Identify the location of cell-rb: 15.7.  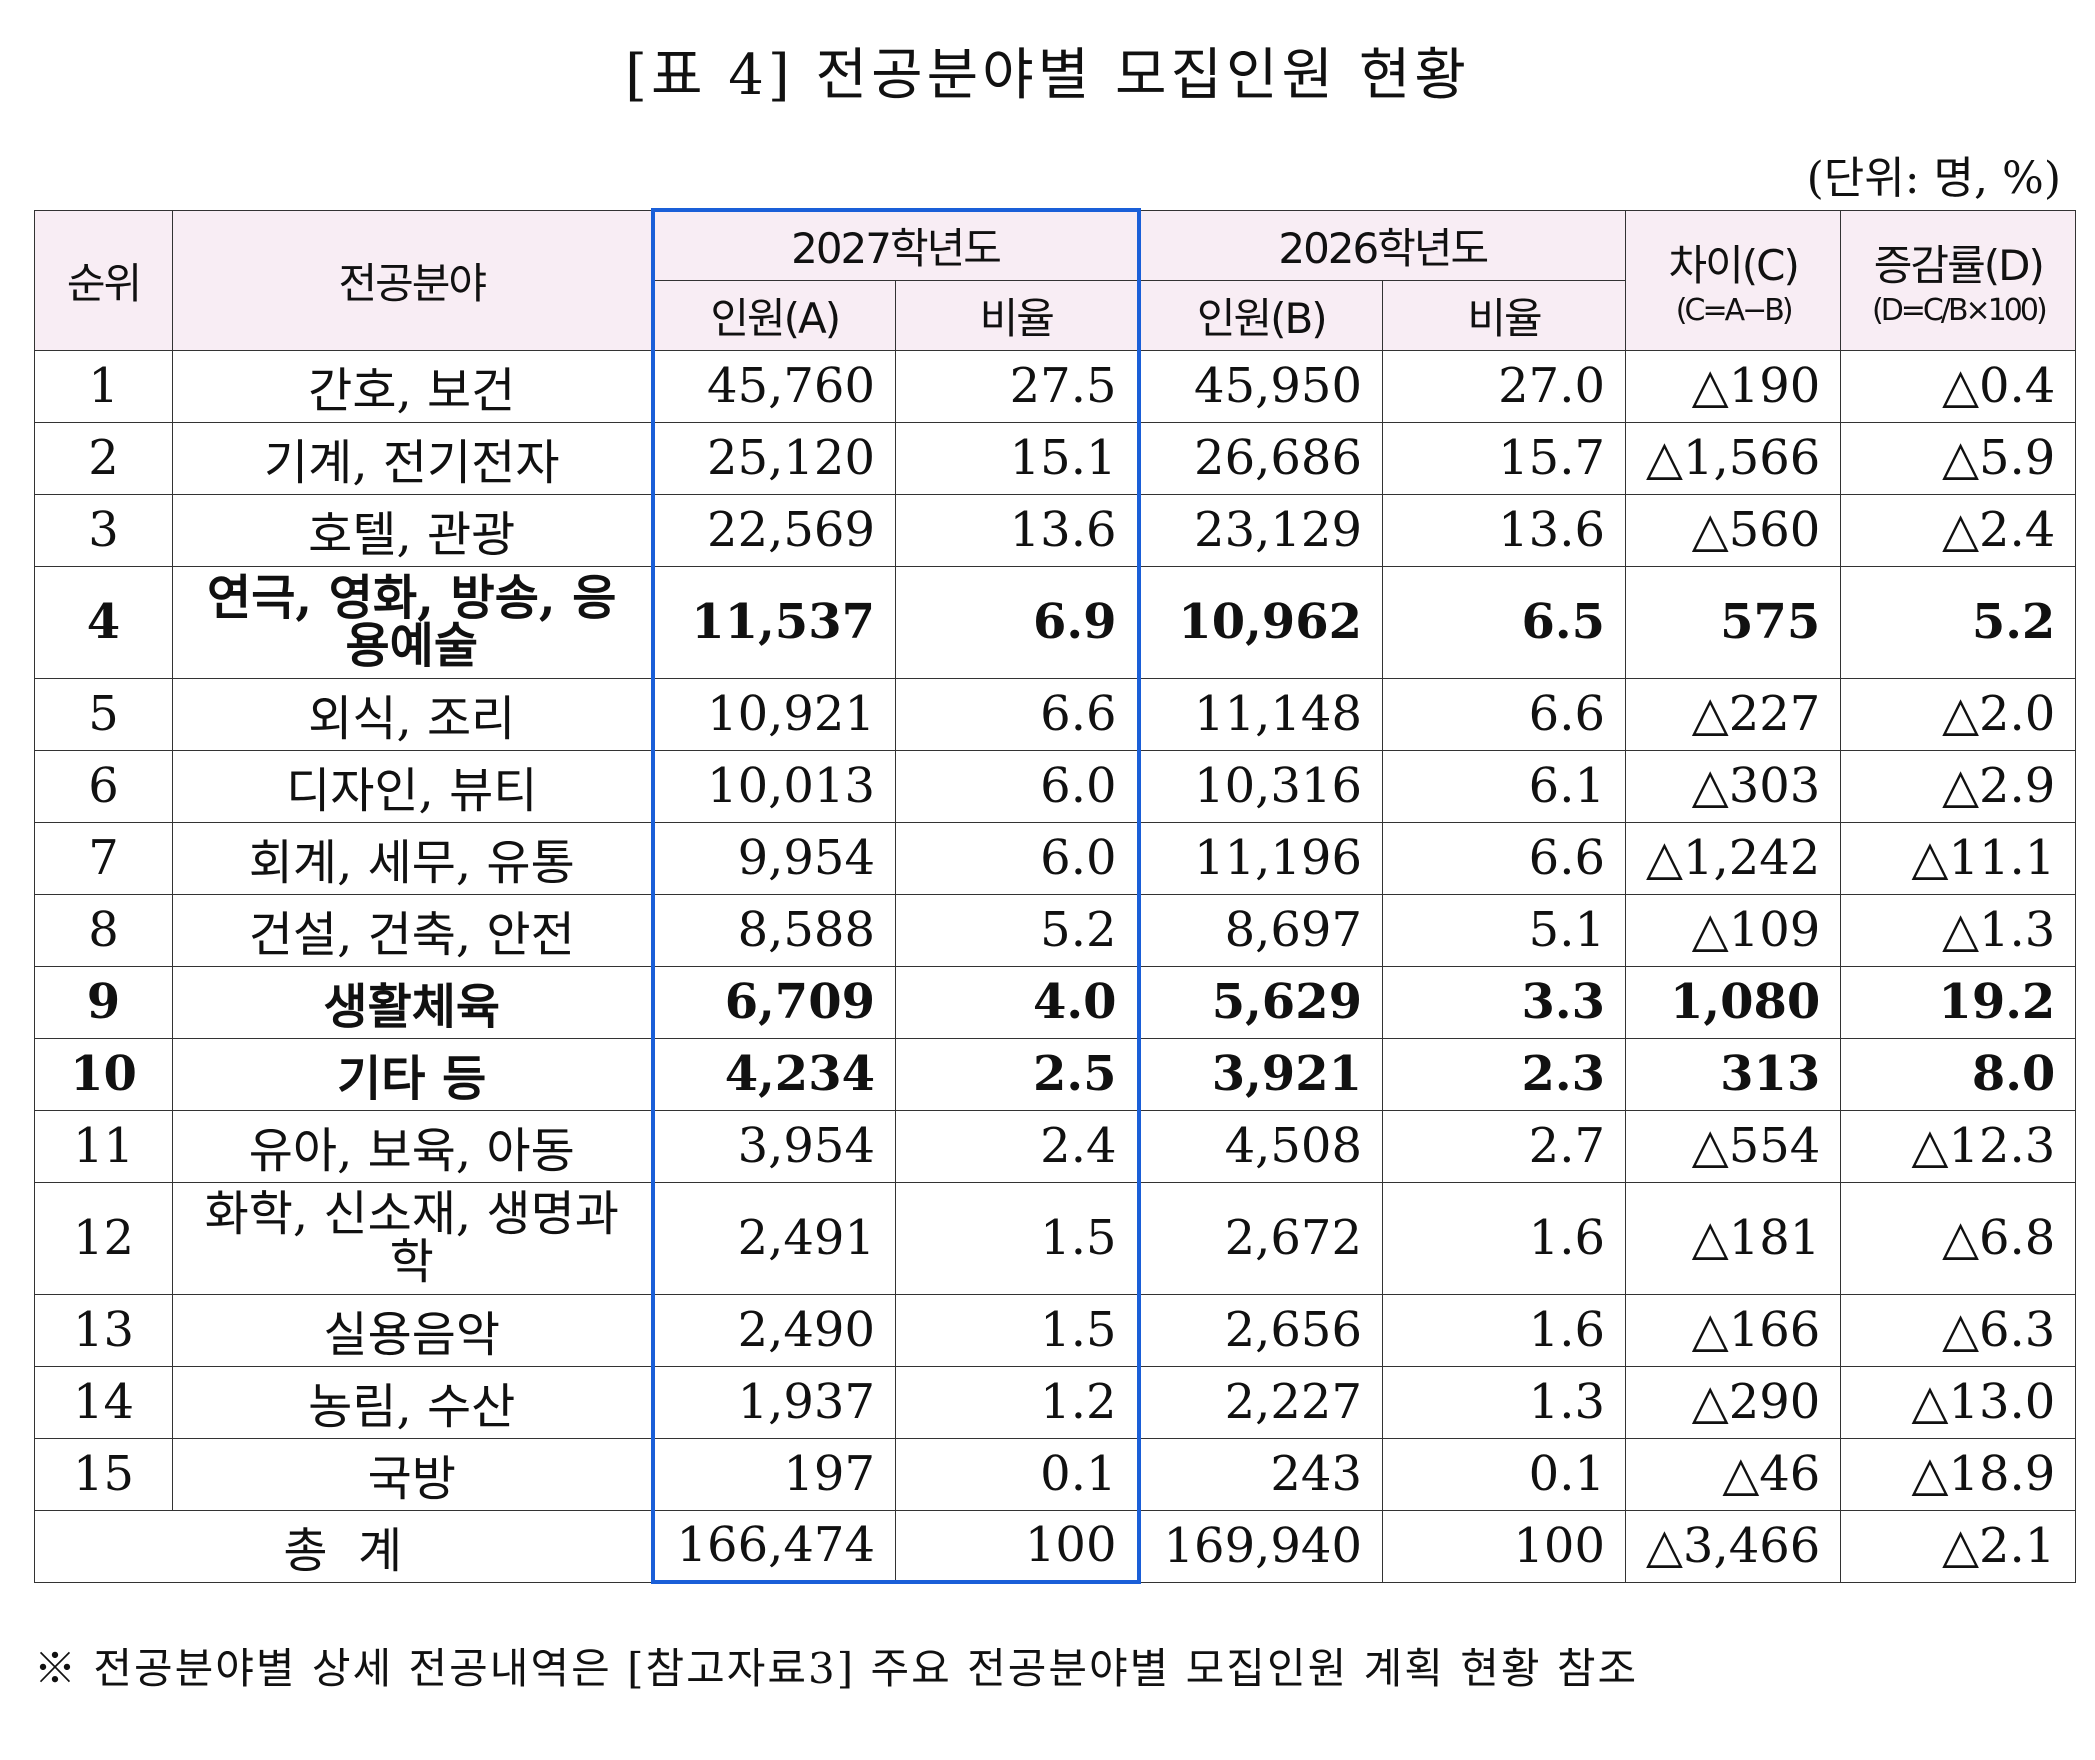
(1504, 458).